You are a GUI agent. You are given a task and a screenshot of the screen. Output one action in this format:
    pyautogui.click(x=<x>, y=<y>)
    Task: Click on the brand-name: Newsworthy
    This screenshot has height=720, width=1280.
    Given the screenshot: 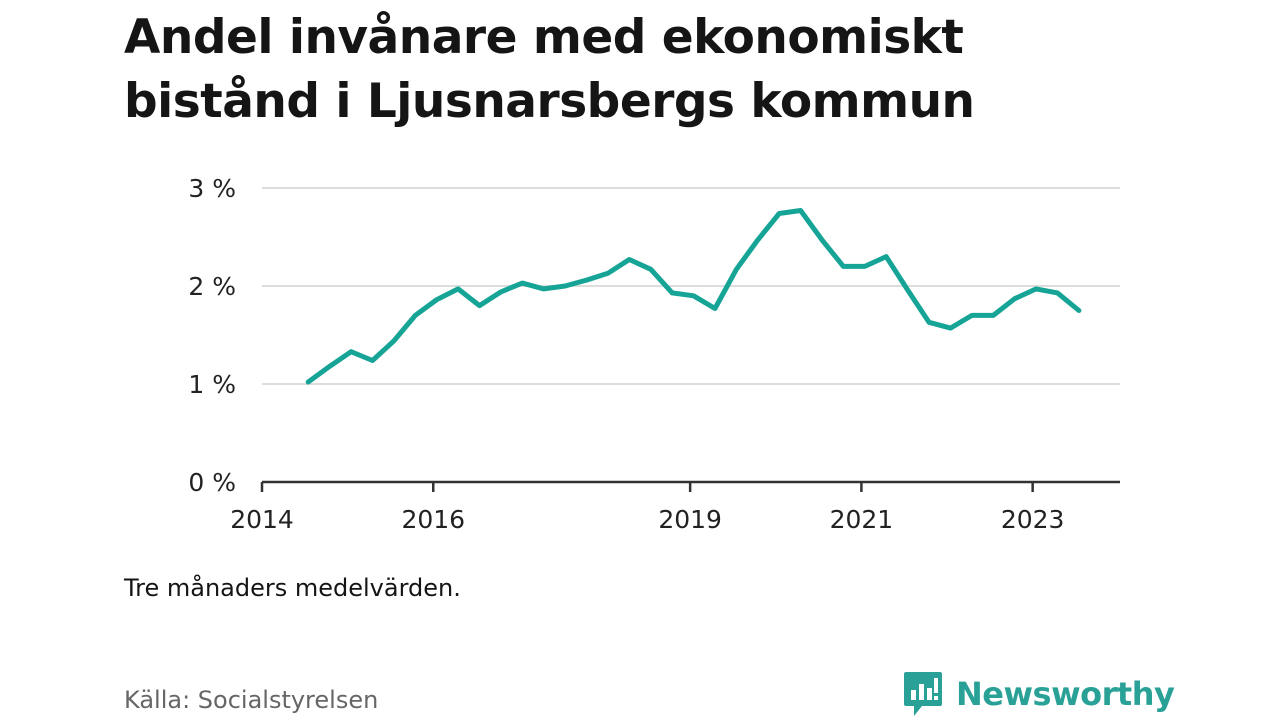 What is the action you would take?
    pyautogui.click(x=1065, y=694)
    